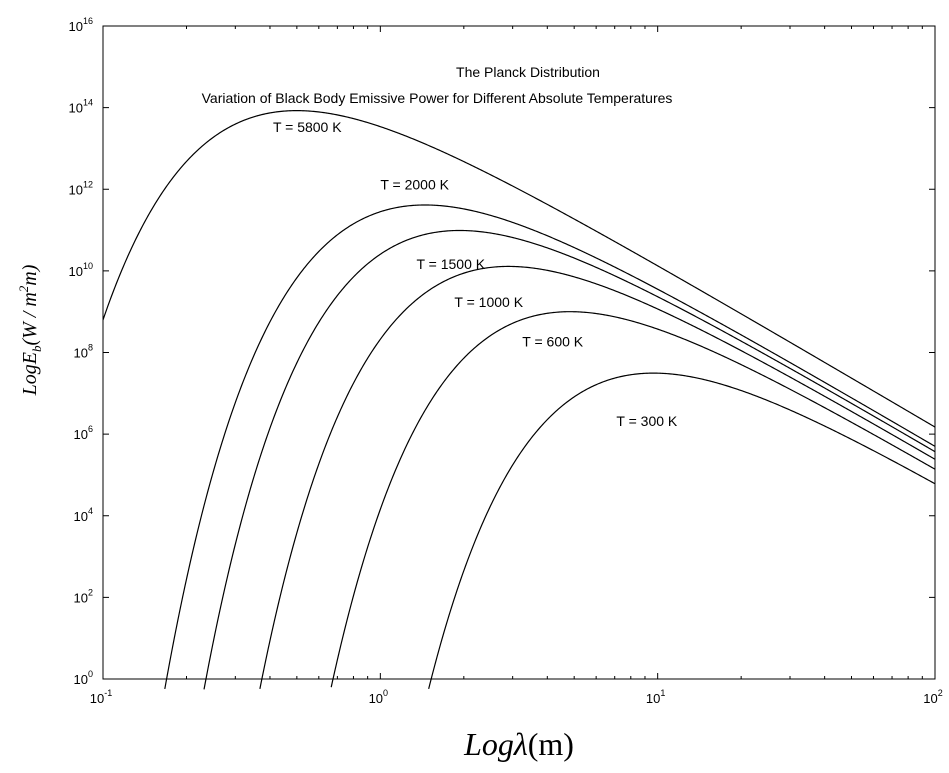  What do you see at coordinates (553, 342) in the screenshot?
I see `curve-label-600k: T = 600 K` at bounding box center [553, 342].